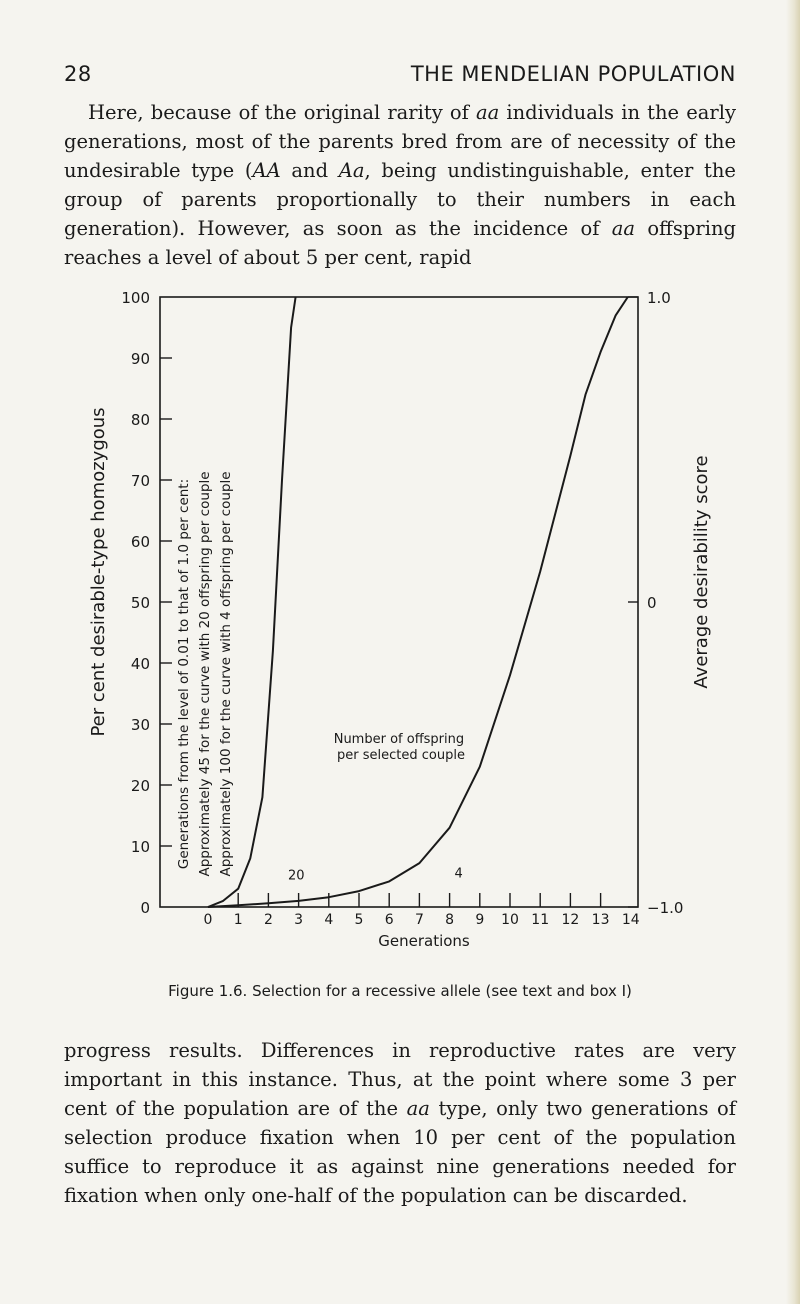  Describe the element at coordinates (78, 74) in the screenshot. I see `page-number: 28` at that location.